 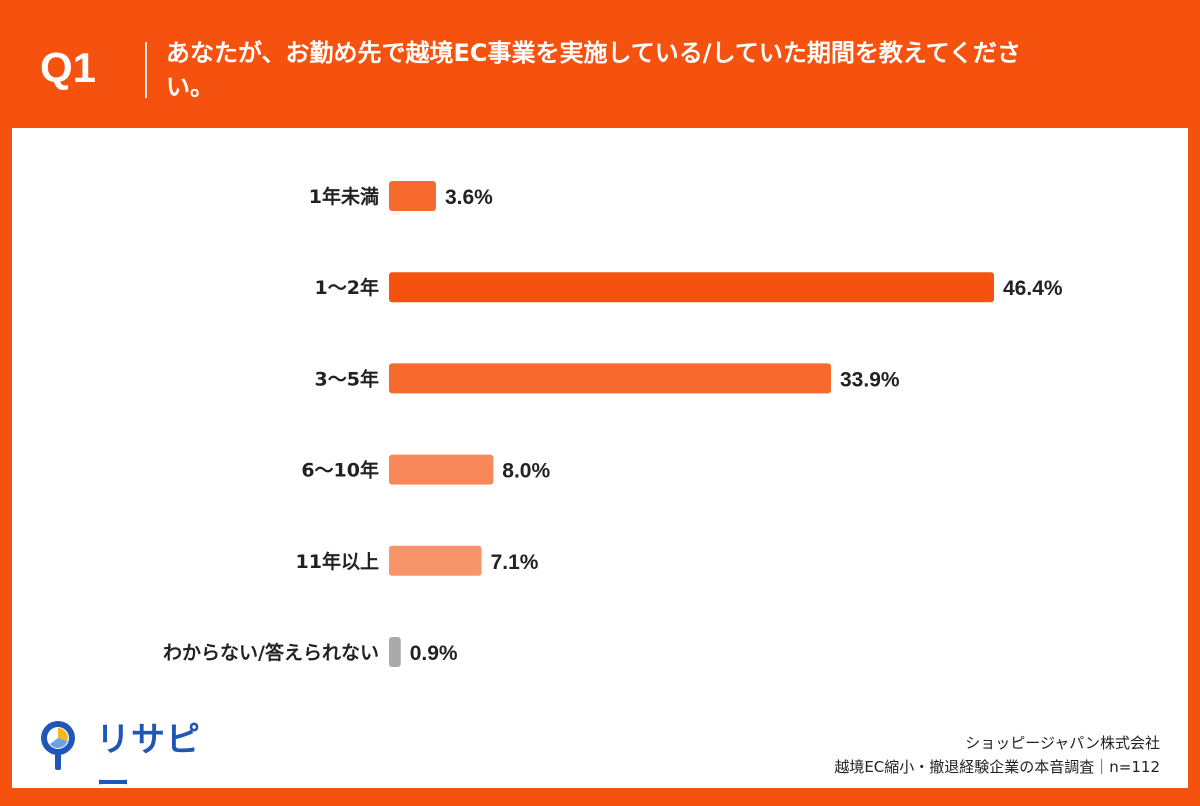 I want to click on question-number: Q1, so click(x=68, y=67).